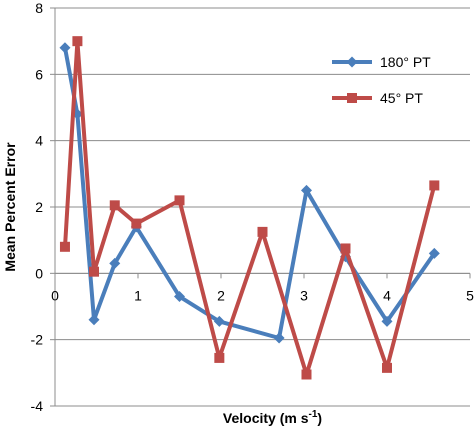 The image size is (474, 431). Describe the element at coordinates (37, 340) in the screenshot. I see `y-tick-label: -2` at that location.